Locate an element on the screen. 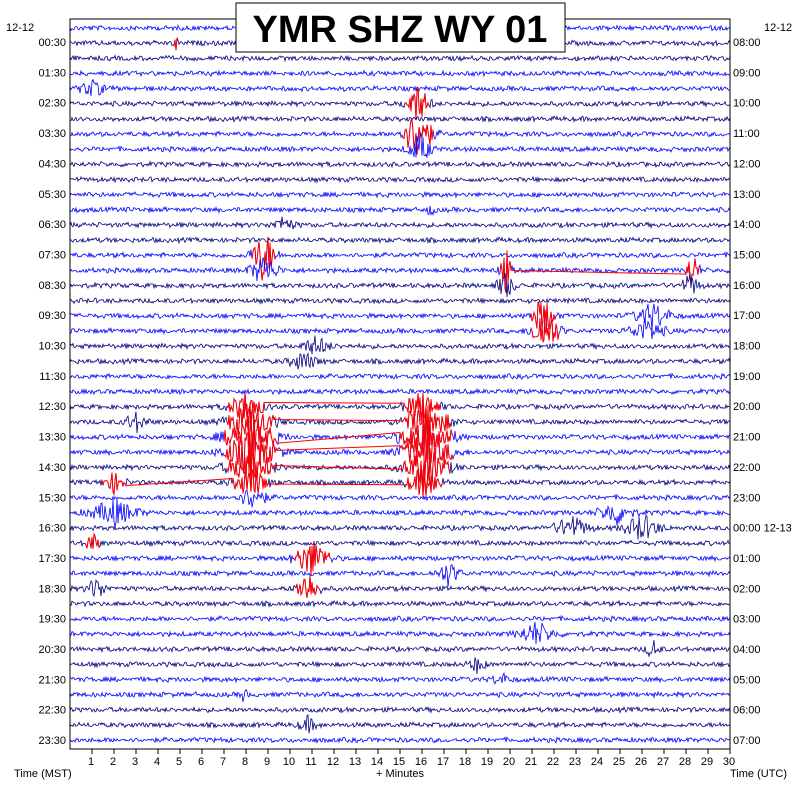 Image resolution: width=800 pixels, height=800 pixels. mst-tick-label: 10:30 is located at coordinates (52, 347).